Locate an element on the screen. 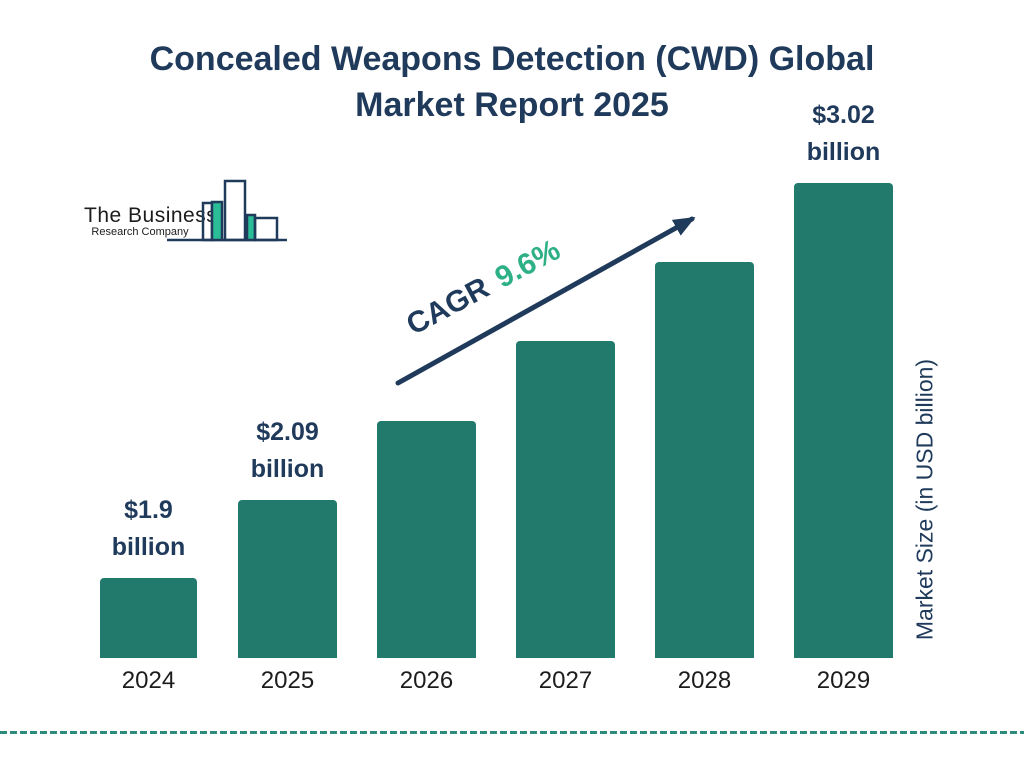 This screenshot has height=768, width=1024. value-label-2029: $3.02 billion is located at coordinates (843, 133).